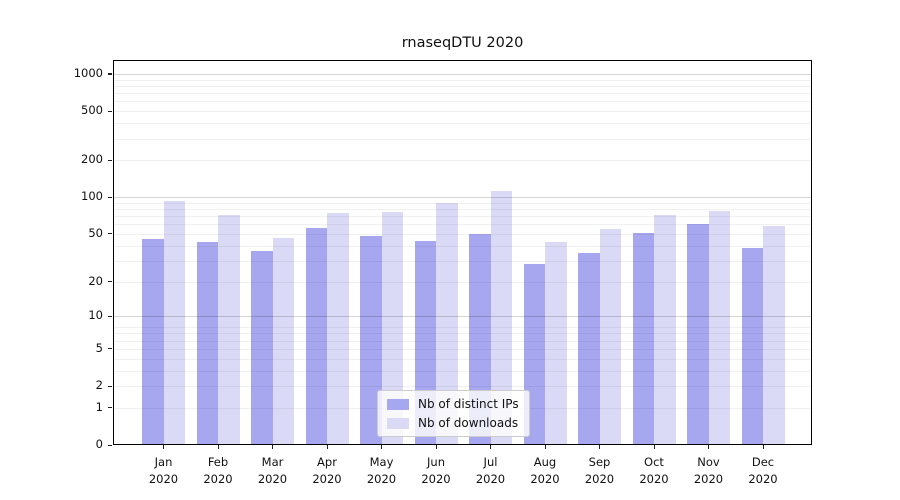 The height and width of the screenshot is (500, 900). I want to click on y-tick-label: 20, so click(95, 280).